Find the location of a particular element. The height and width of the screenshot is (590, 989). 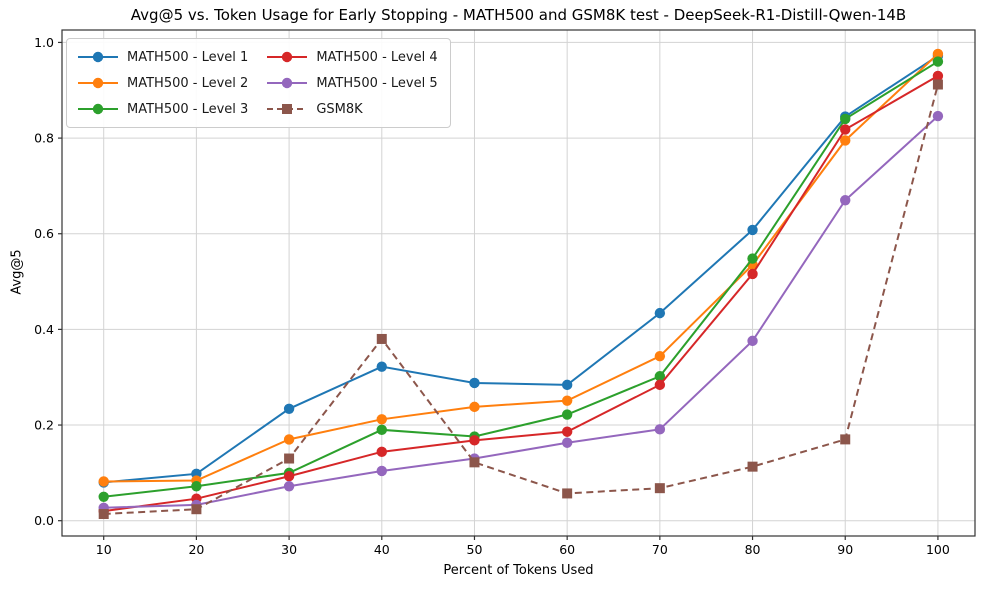

y-tick-label: 0.6 is located at coordinates (44, 233).